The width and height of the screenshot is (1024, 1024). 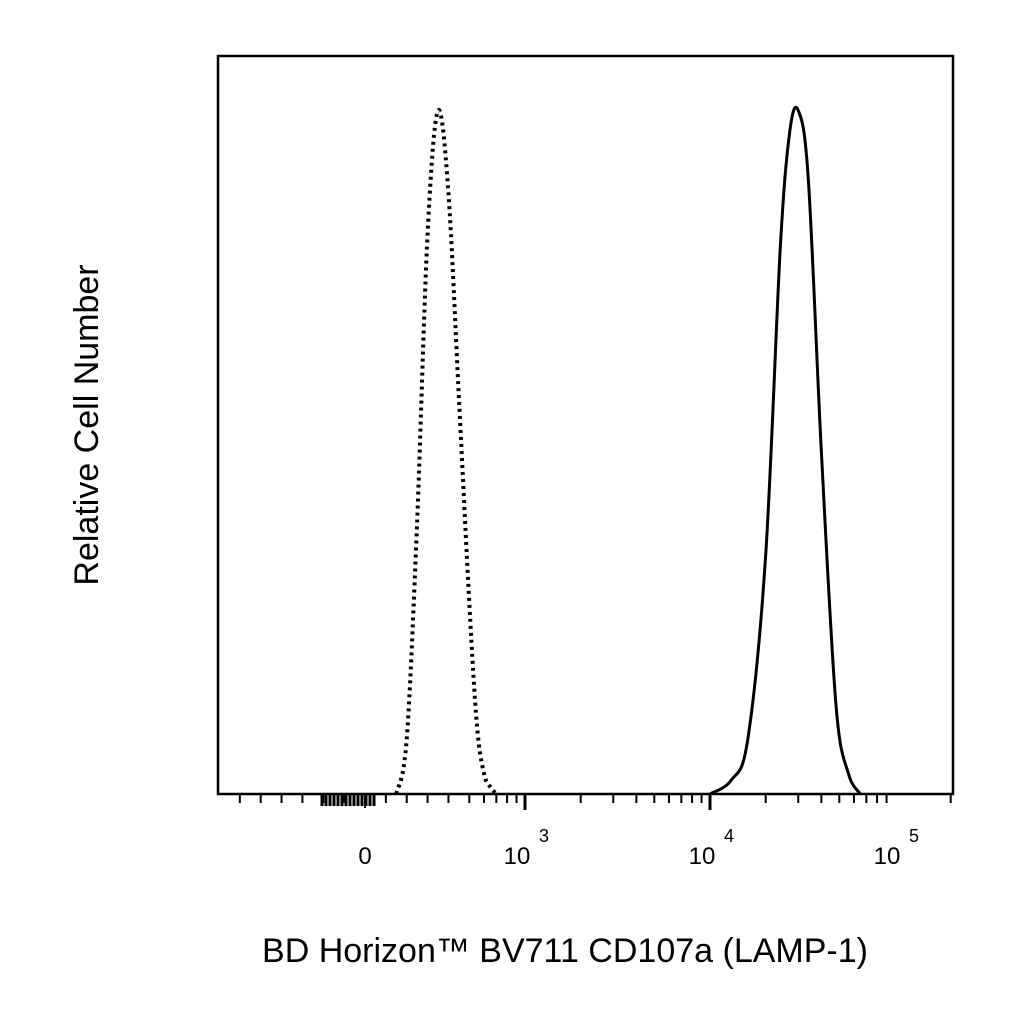 I want to click on x-axis-ticks, so click(x=595, y=802).